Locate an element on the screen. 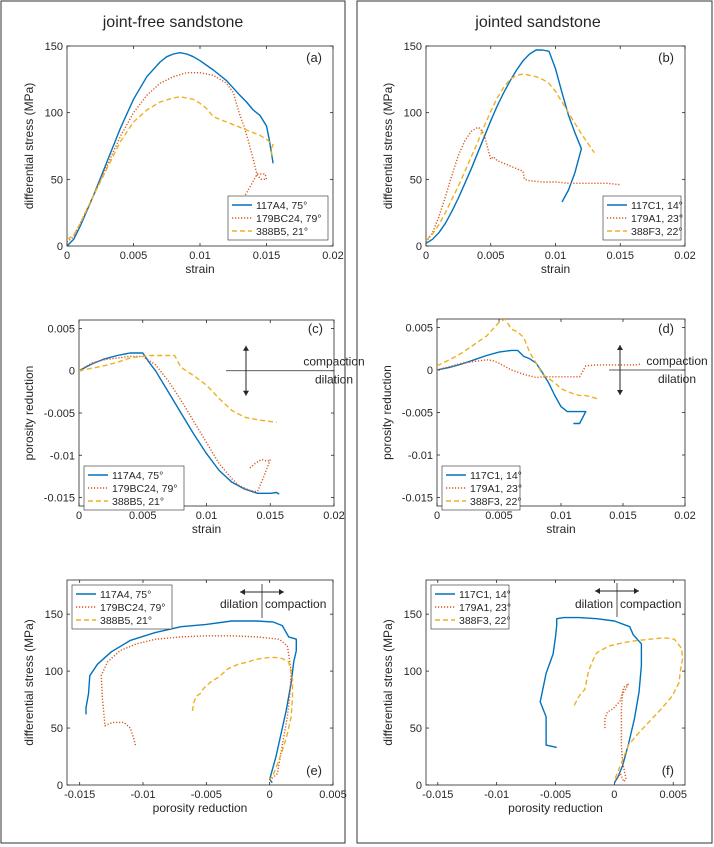 Image resolution: width=714 pixels, height=847 pixels. dilation-compaction-annotation-e: dilation compaction is located at coordinates (273, 601).